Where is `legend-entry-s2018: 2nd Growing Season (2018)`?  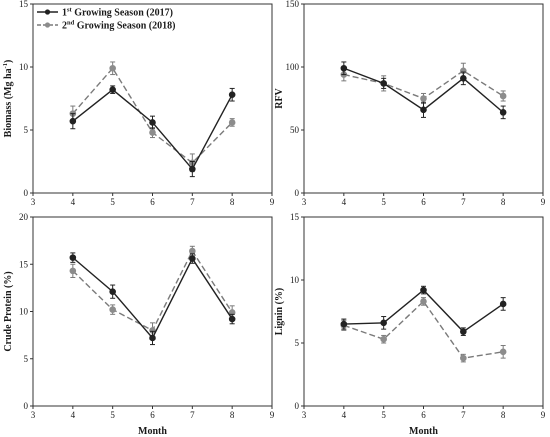
legend-entry-s2018: 2nd Growing Season (2018) is located at coordinates (106, 26).